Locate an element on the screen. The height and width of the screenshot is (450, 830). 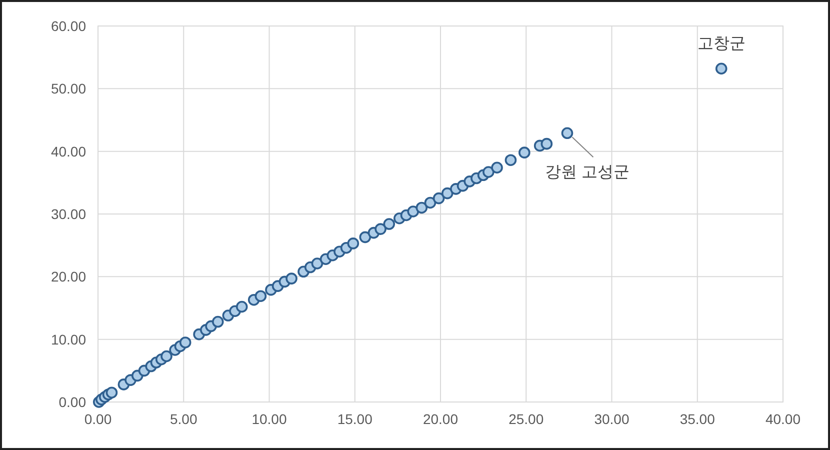
x-tick-label: 10.00 is located at coordinates (269, 419).